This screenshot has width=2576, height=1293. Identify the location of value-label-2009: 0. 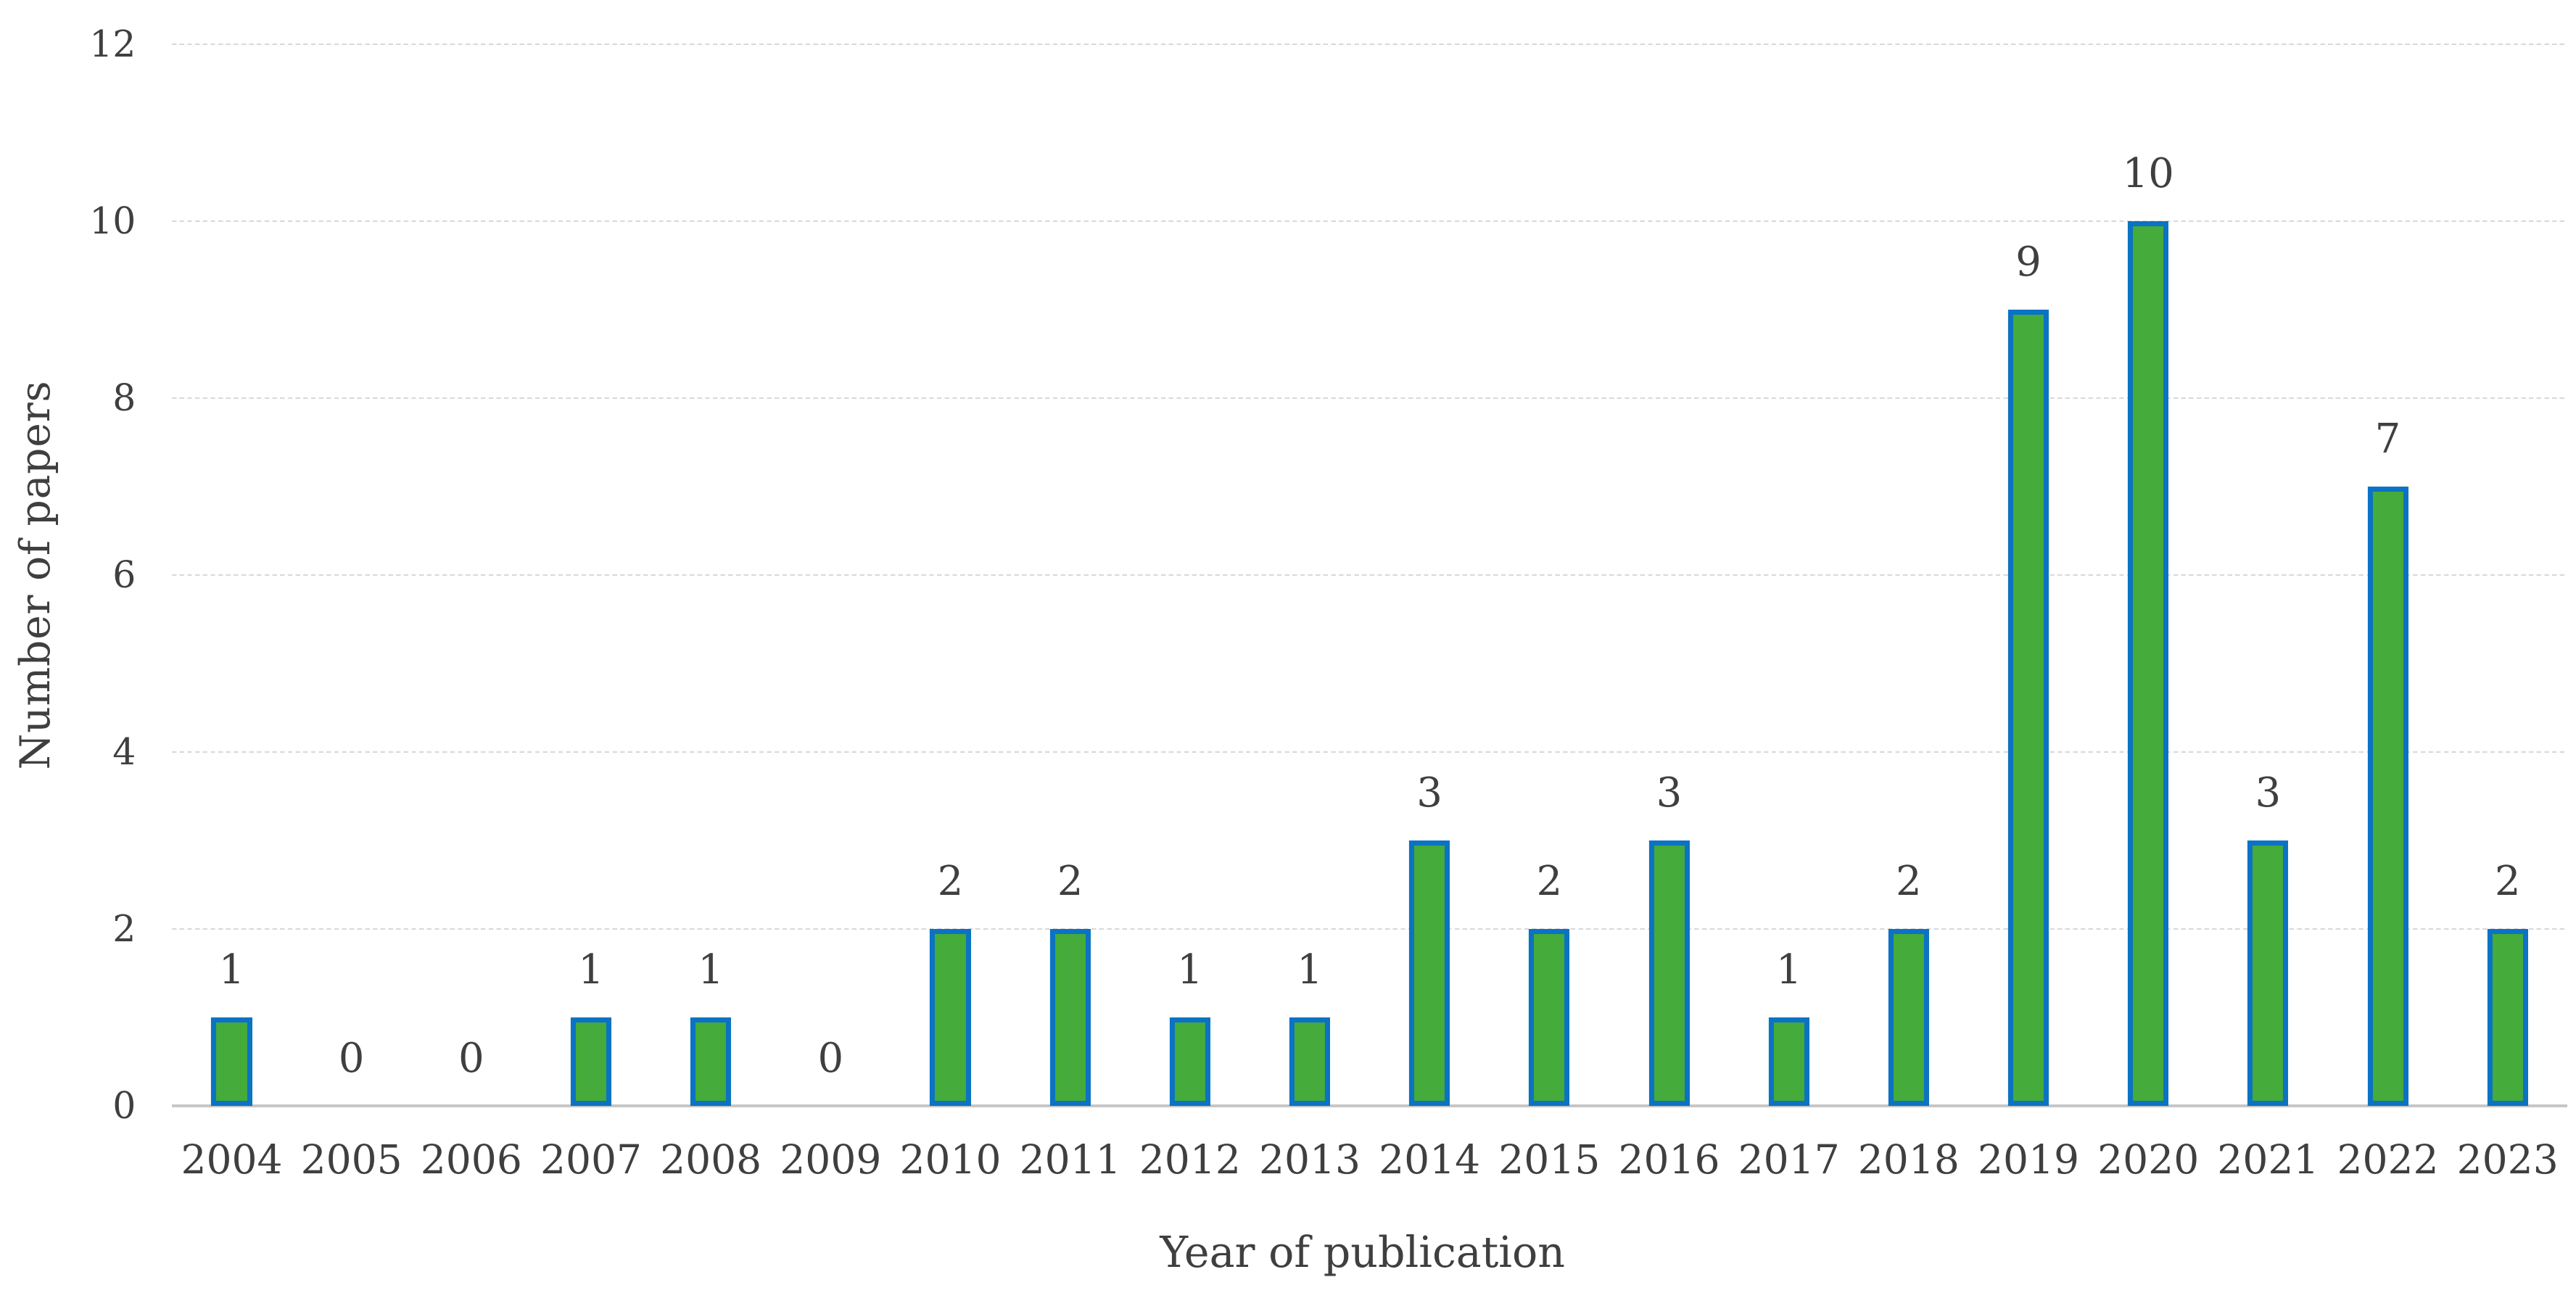
(830, 1059).